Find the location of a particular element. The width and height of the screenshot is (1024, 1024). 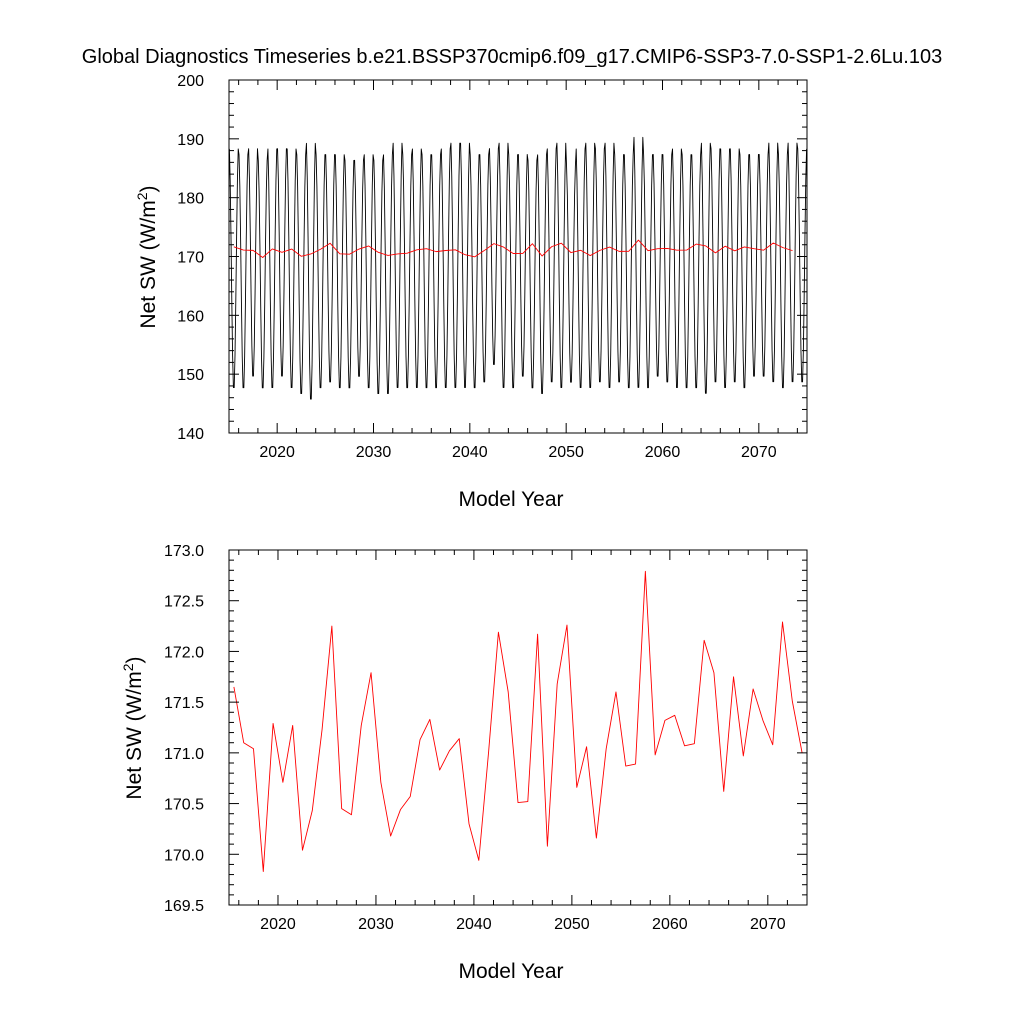

bottom-x-axis-label: Model Year is located at coordinates (510, 971).